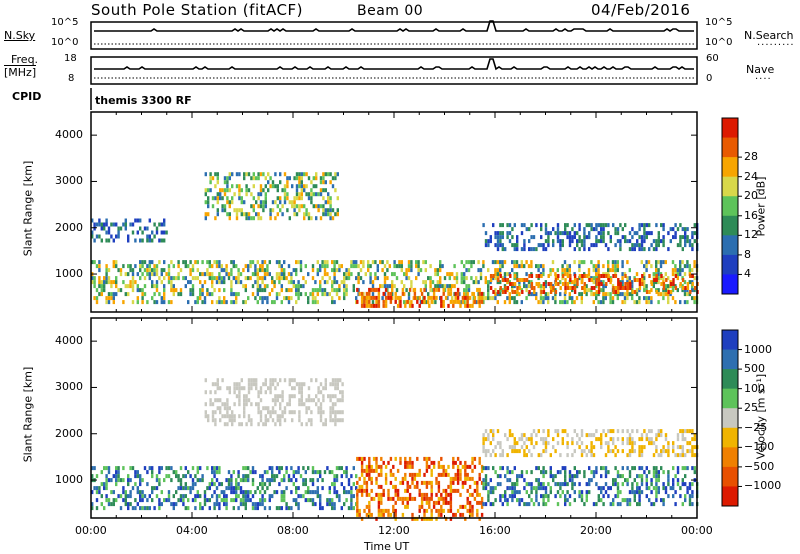  Describe the element at coordinates (65, 42) in the screenshot. I see `nsky-tick-bottom: 10^0` at that location.